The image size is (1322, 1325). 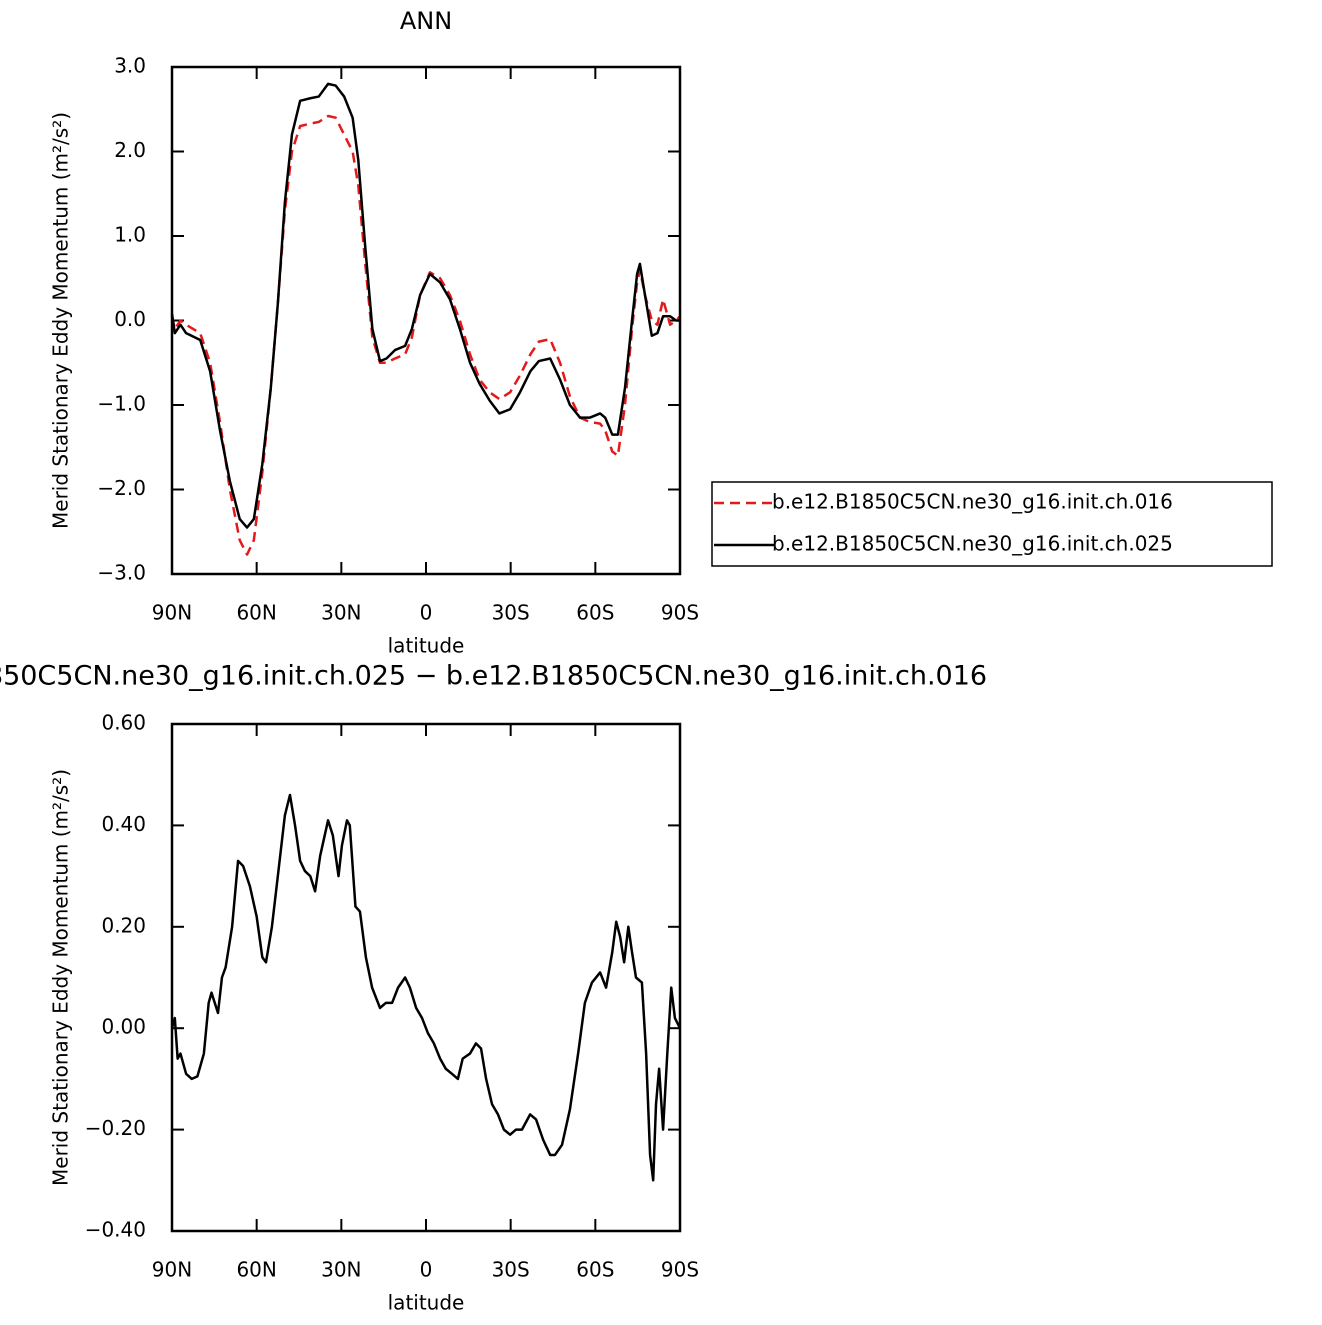 What do you see at coordinates (123, 723) in the screenshot?
I see `y-tick-label: 0.60` at bounding box center [123, 723].